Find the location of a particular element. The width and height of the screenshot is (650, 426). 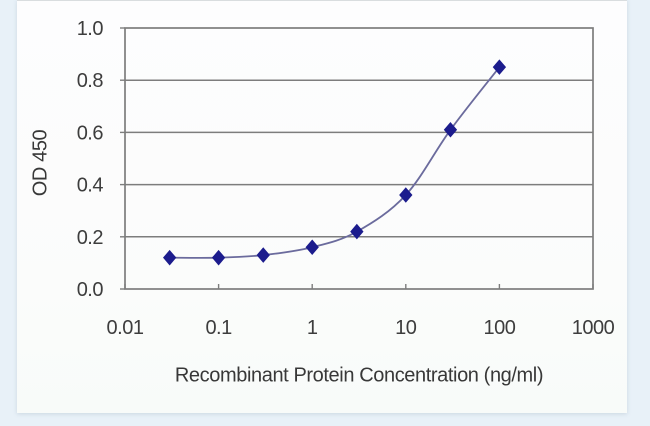

x-tick-label: 1 is located at coordinates (312, 328).